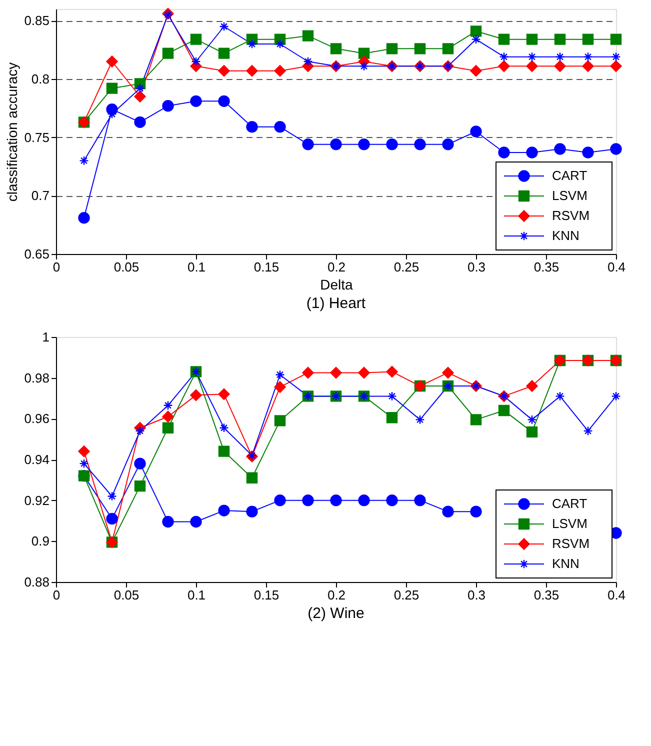  Describe the element at coordinates (40, 541) in the screenshot. I see `y-tick-label: 0.9` at that location.